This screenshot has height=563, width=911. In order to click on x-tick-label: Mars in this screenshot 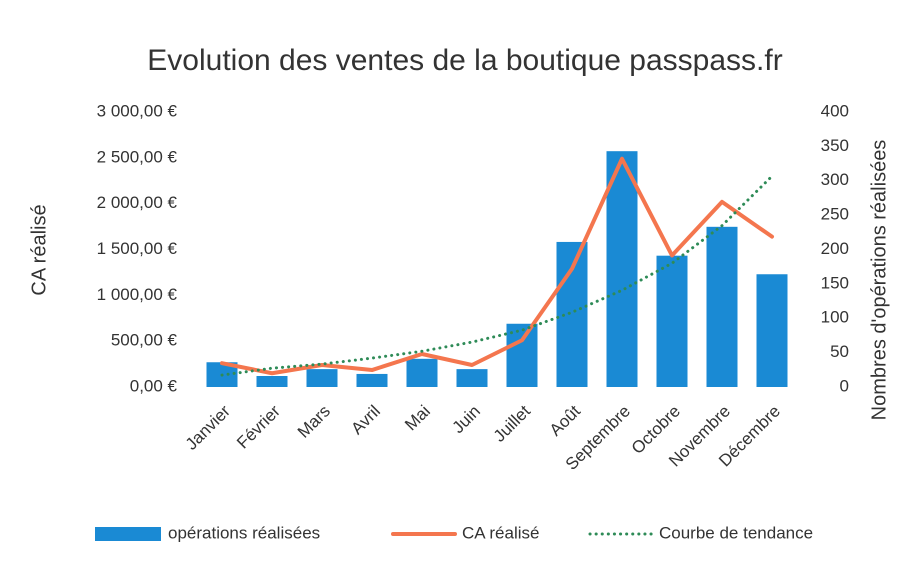, I will do `click(314, 422)`.